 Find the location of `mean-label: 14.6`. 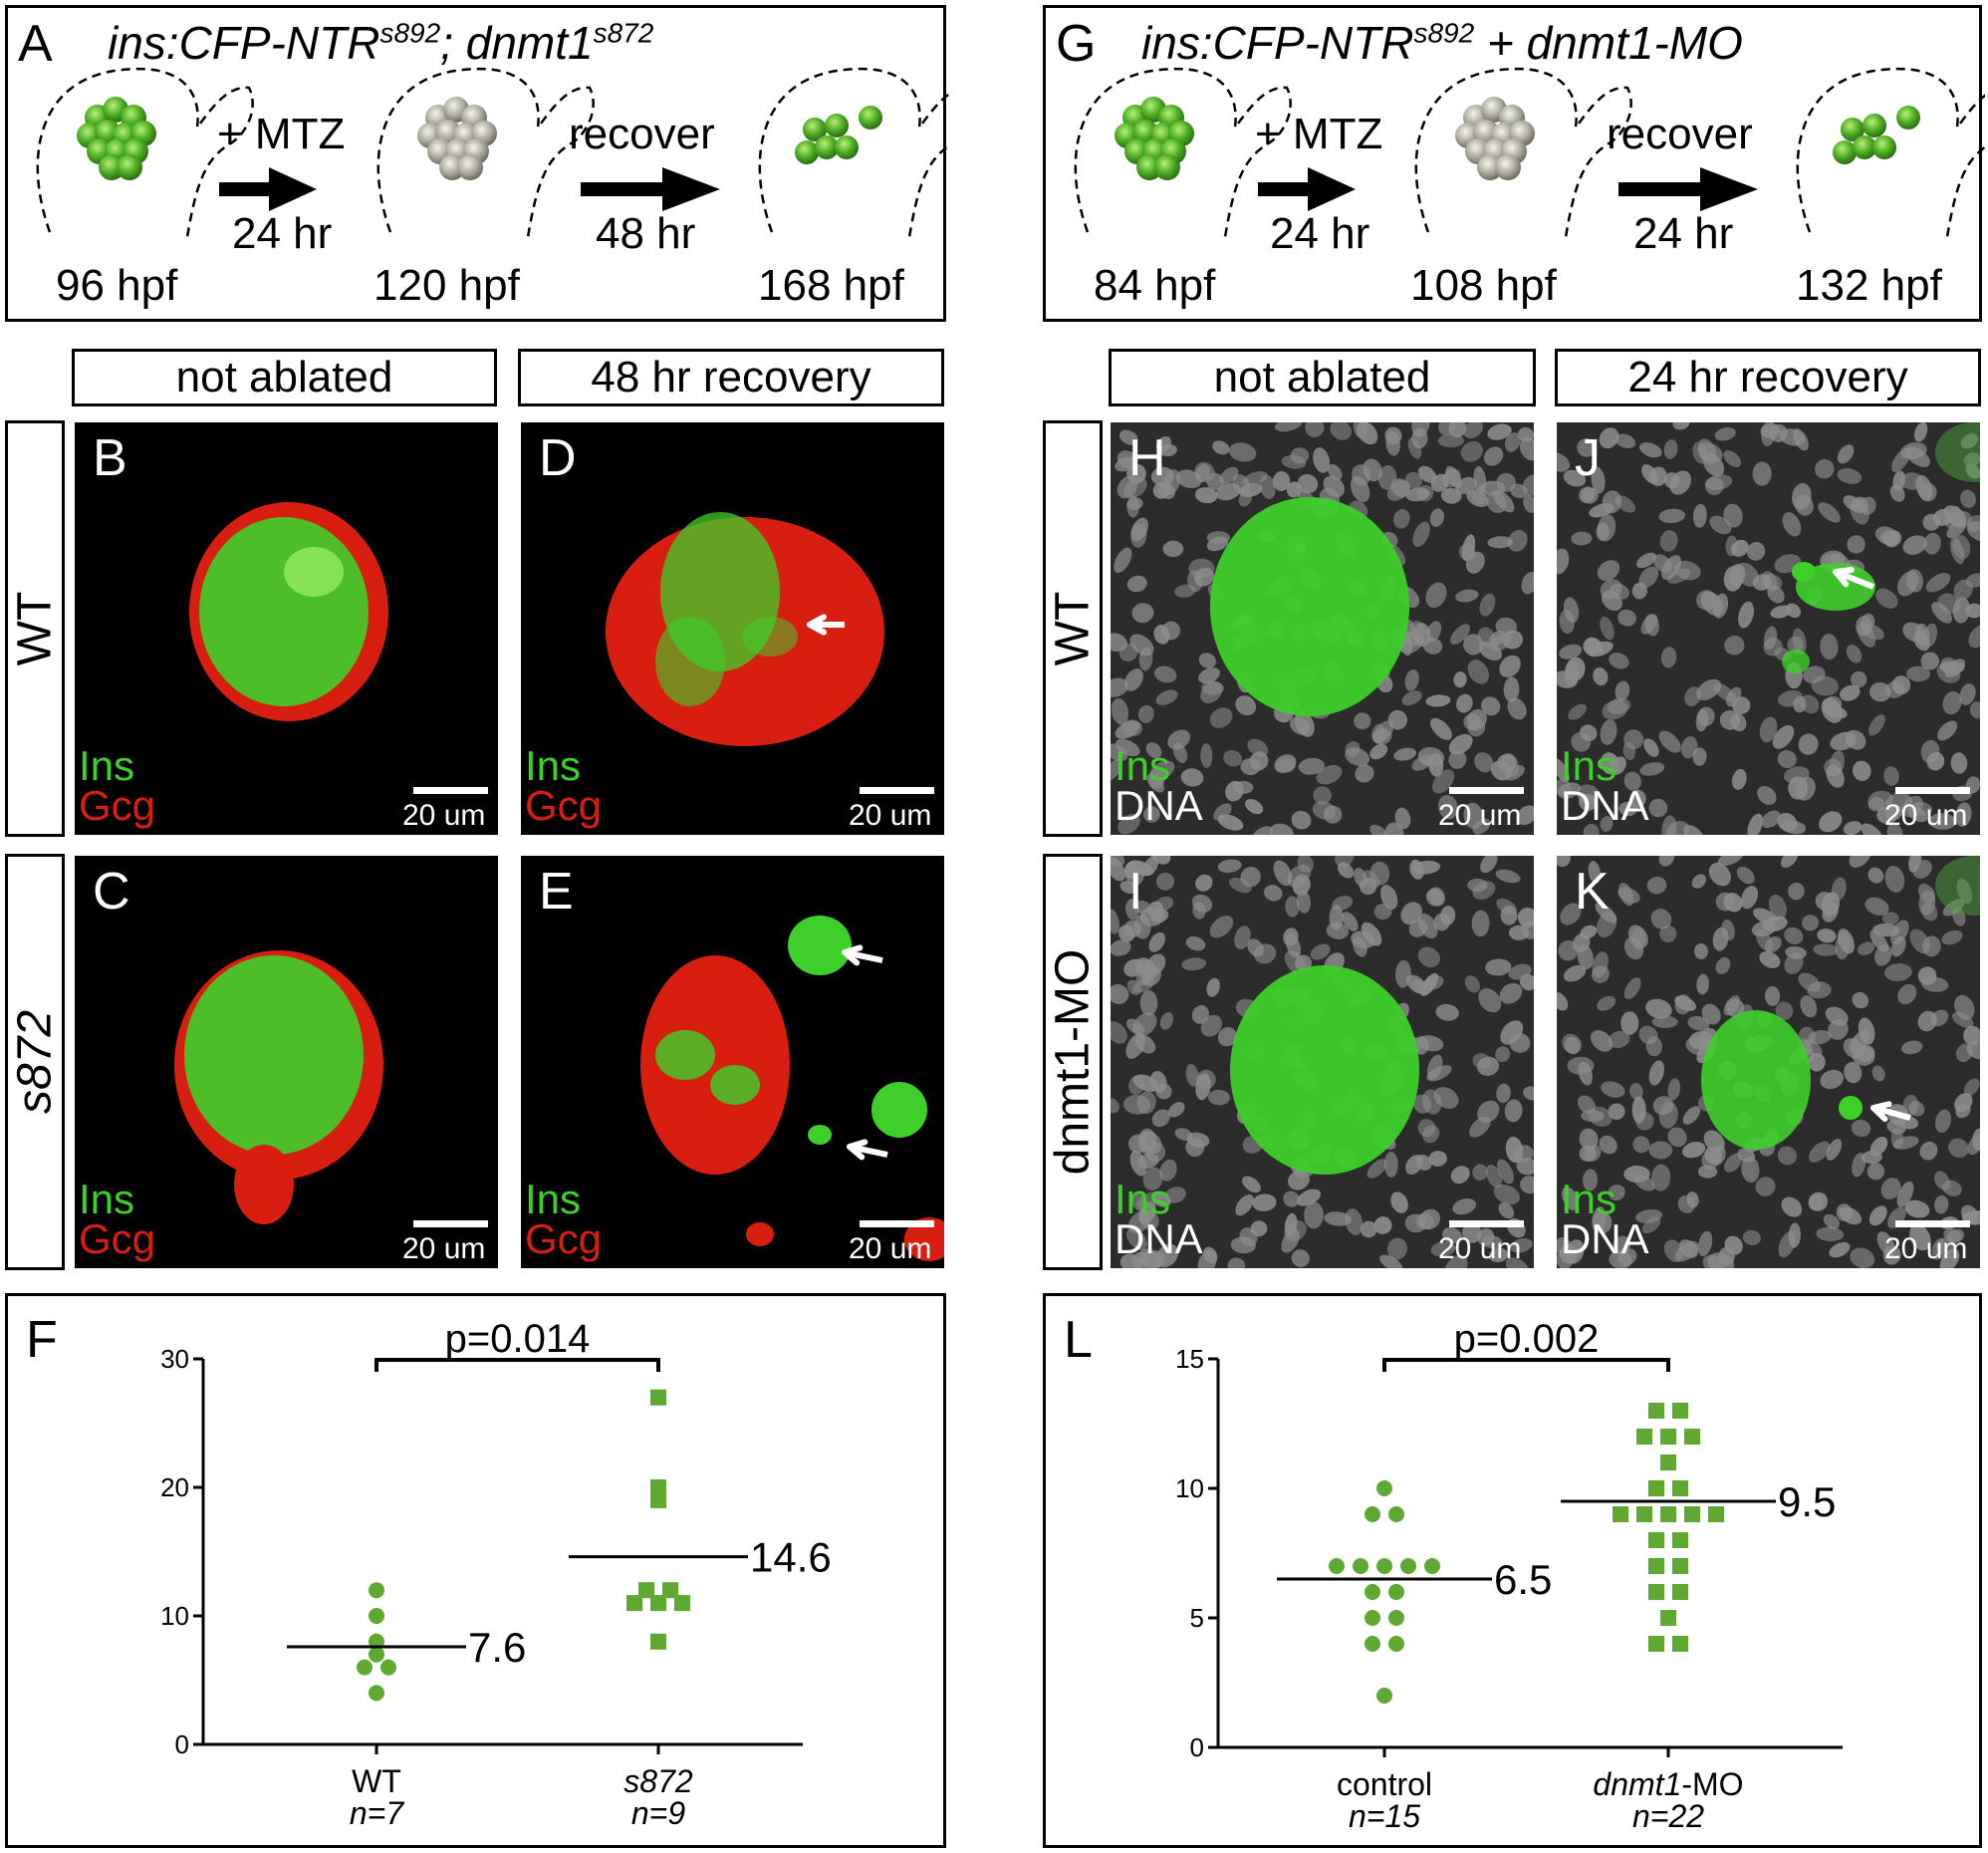

mean-label: 14.6 is located at coordinates (791, 1557).